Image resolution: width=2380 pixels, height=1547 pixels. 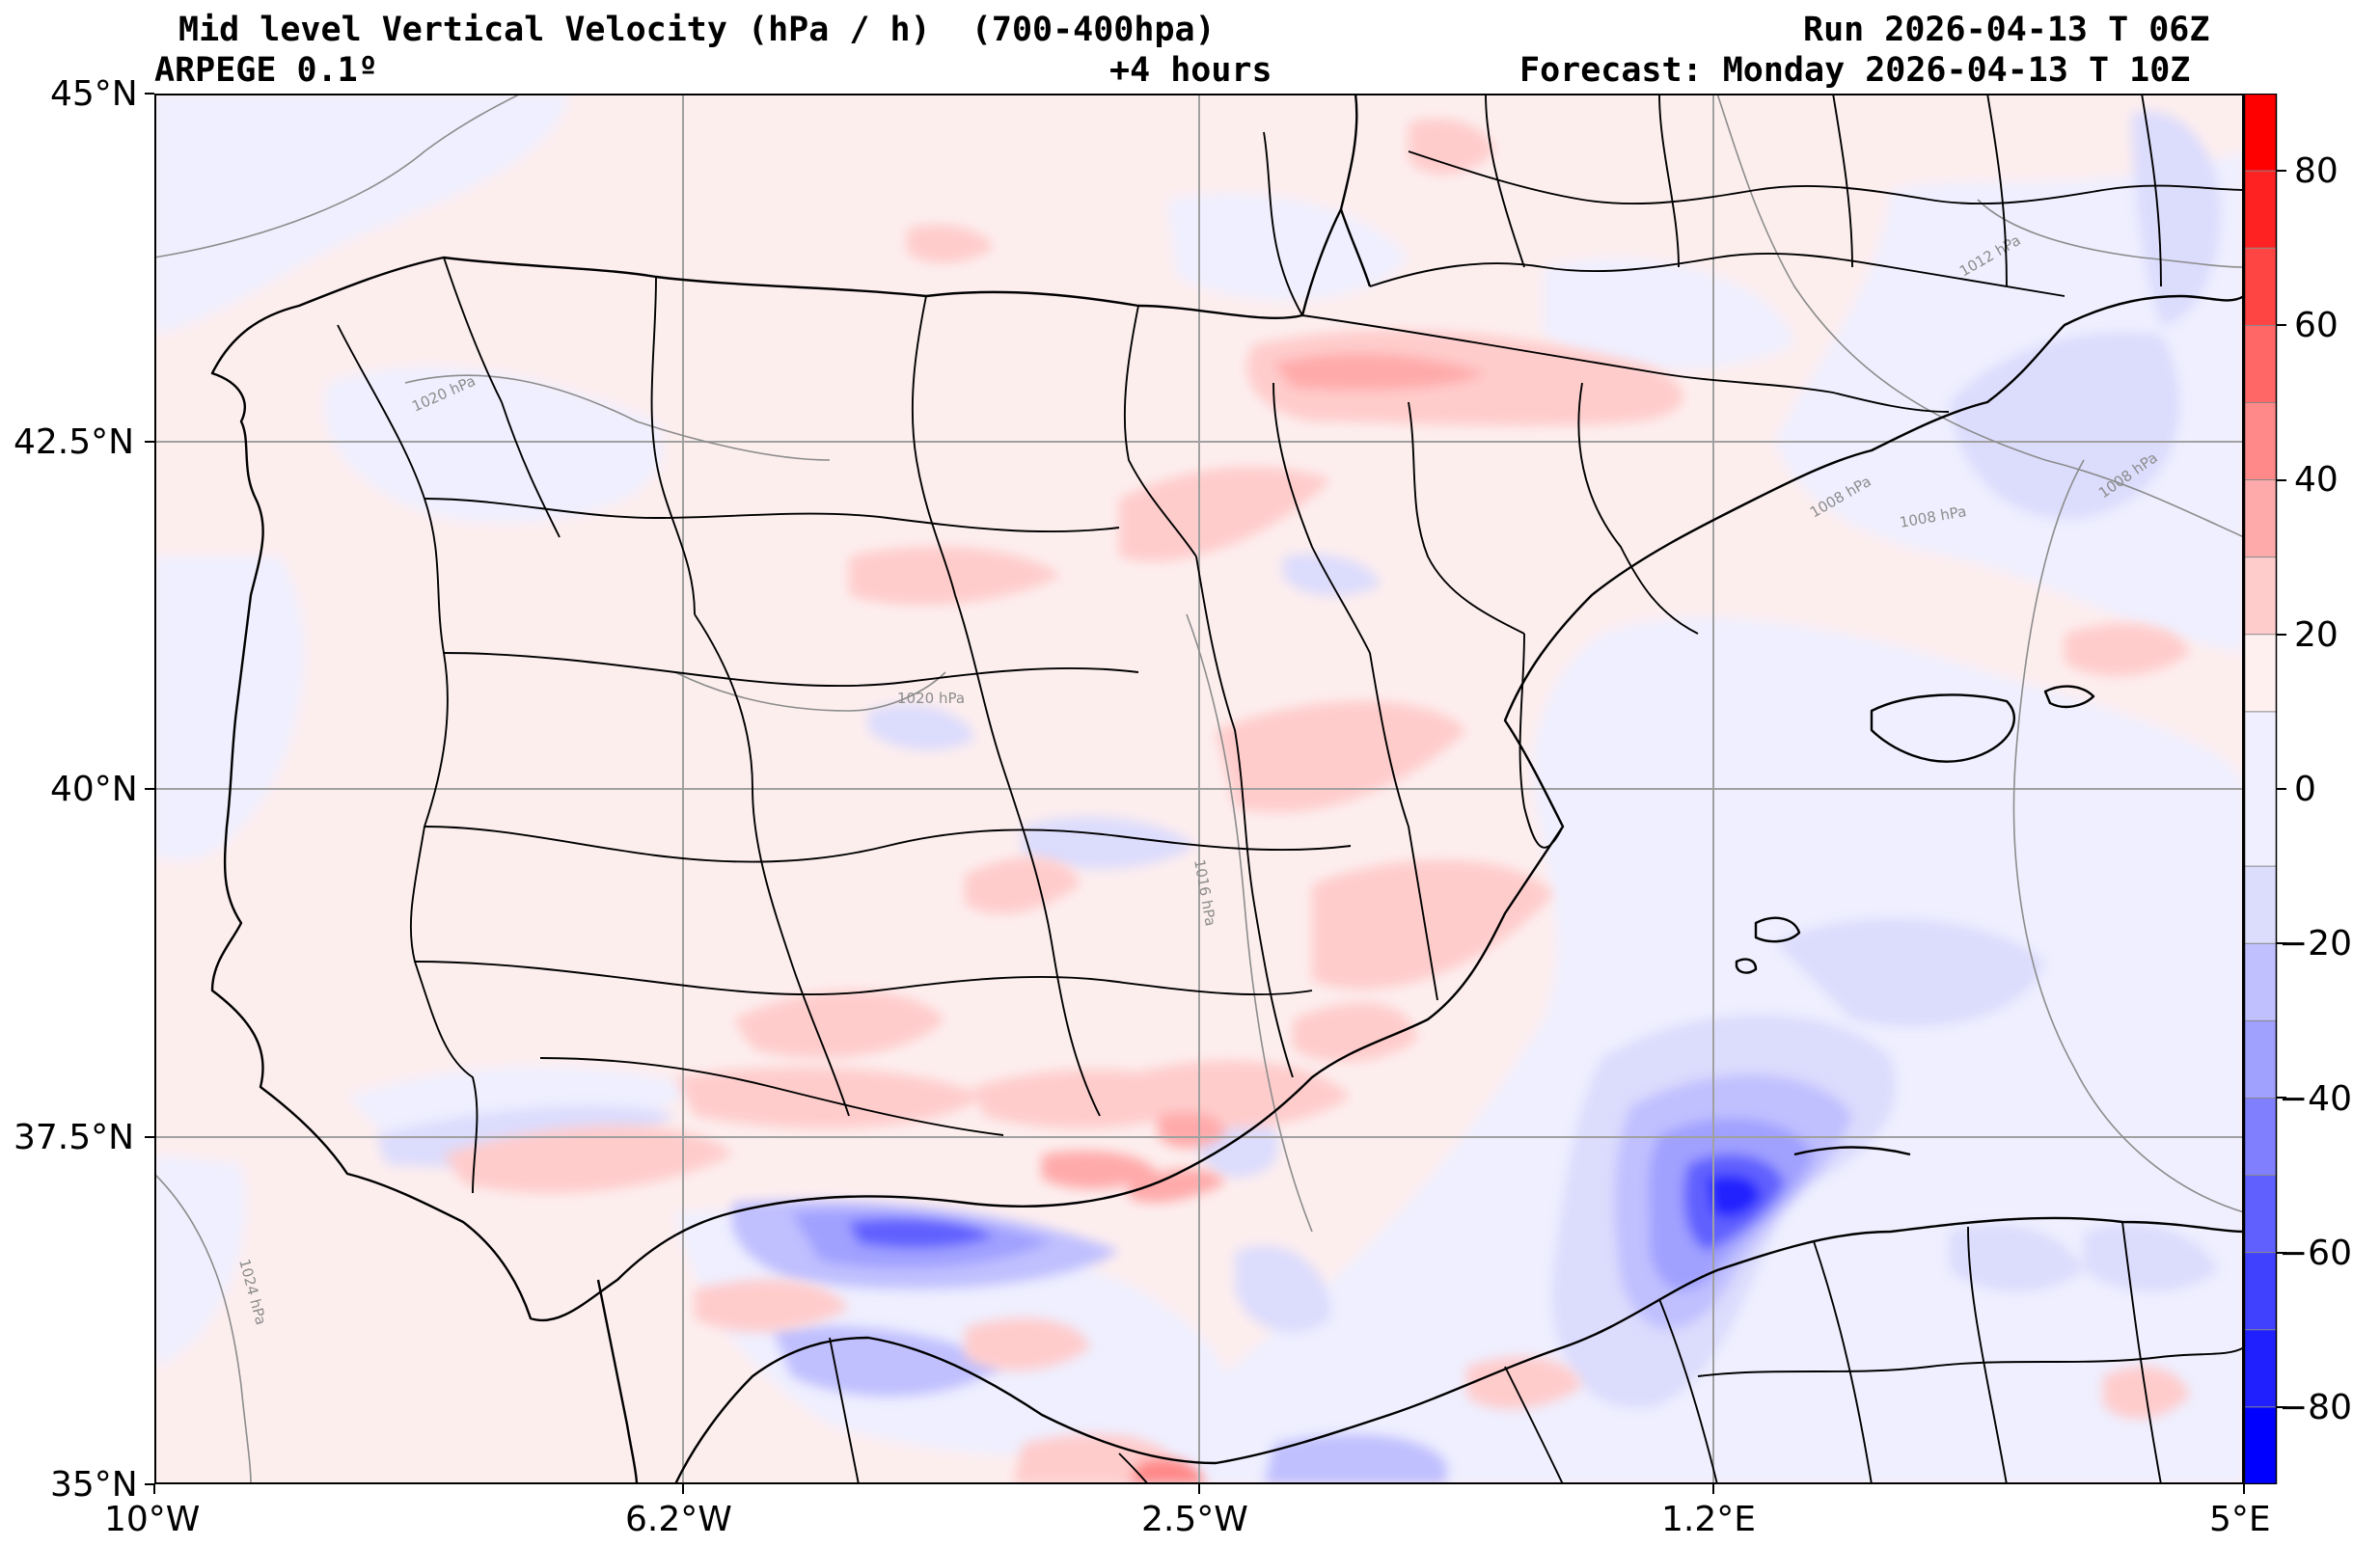 I want to click on colorbar-label: −40, so click(x=2315, y=1099).